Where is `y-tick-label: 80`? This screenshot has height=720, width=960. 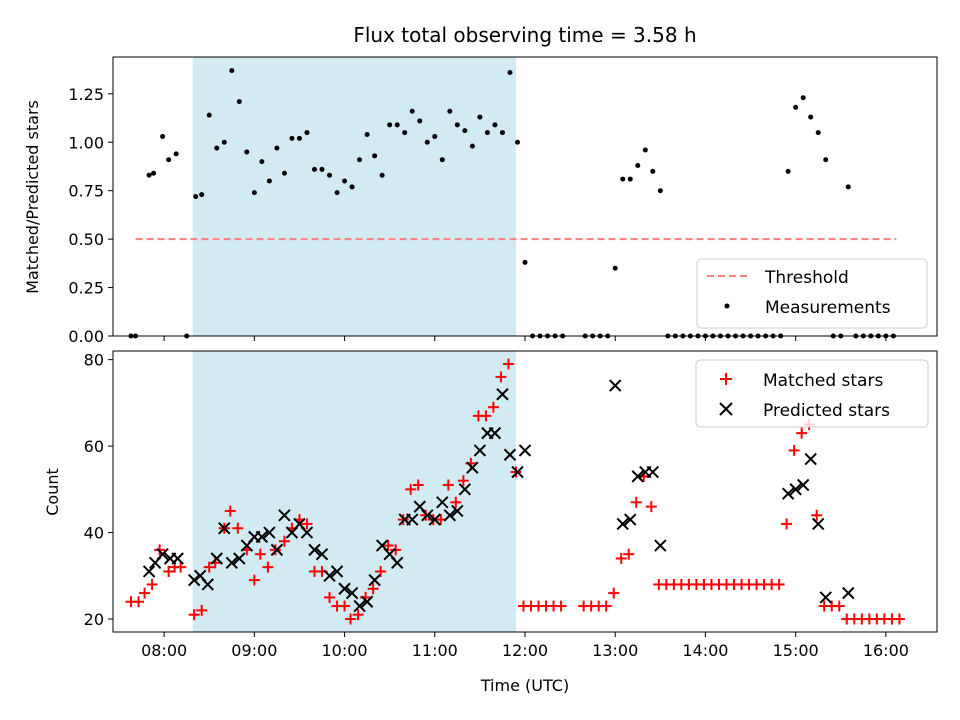 y-tick-label: 80 is located at coordinates (94, 360).